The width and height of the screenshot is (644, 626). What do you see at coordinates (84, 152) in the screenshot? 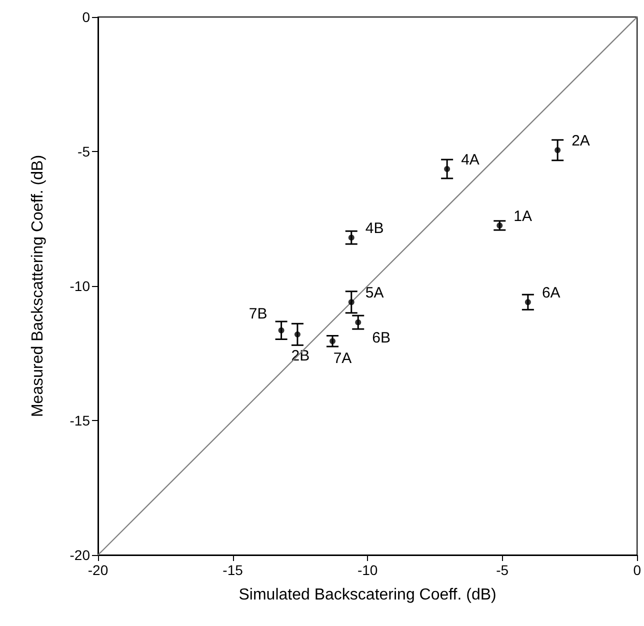
I see `y-tick-label: -5` at bounding box center [84, 152].